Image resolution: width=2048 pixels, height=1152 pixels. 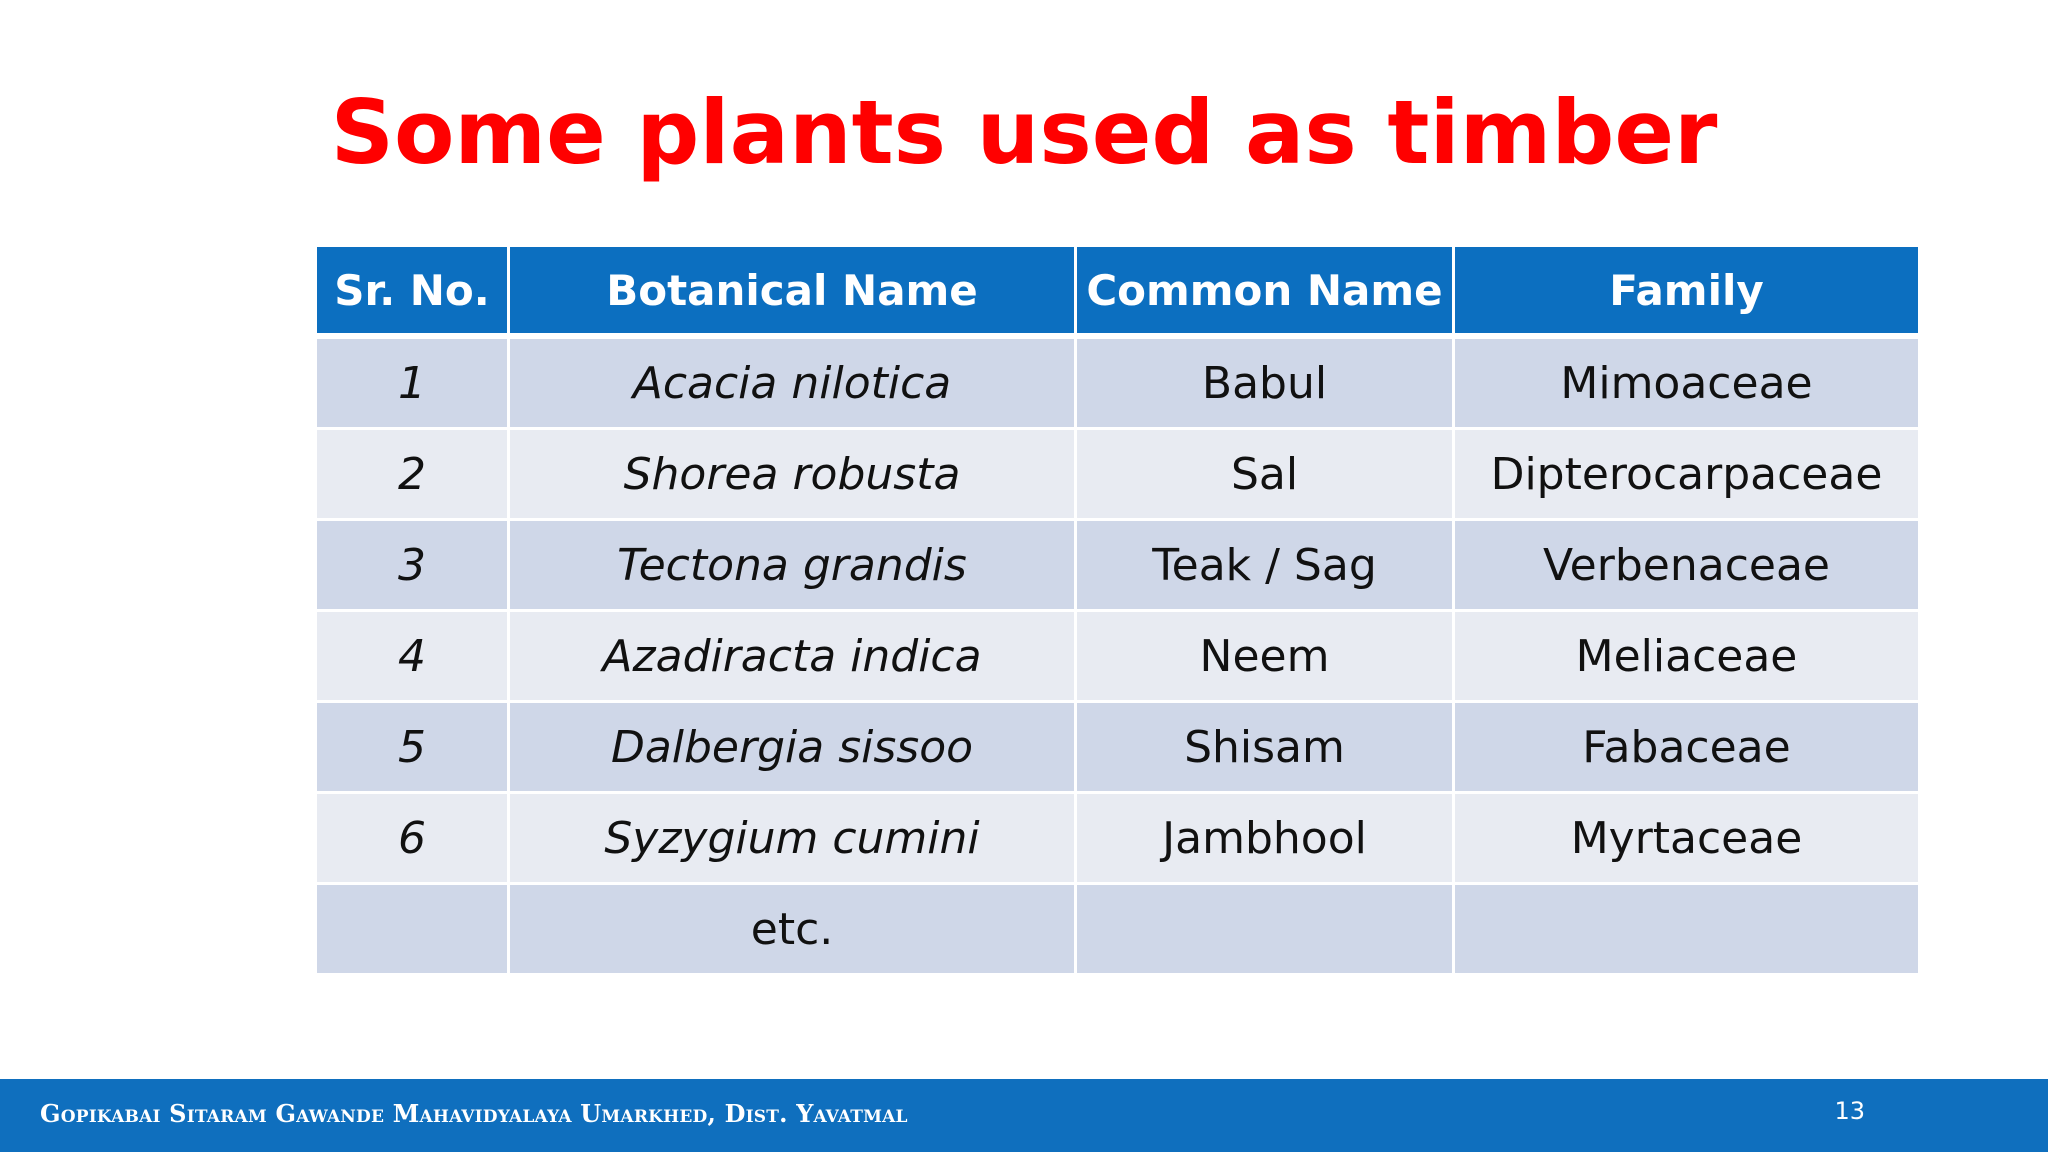 What do you see at coordinates (1849, 1111) in the screenshot?
I see `page-number: 13` at bounding box center [1849, 1111].